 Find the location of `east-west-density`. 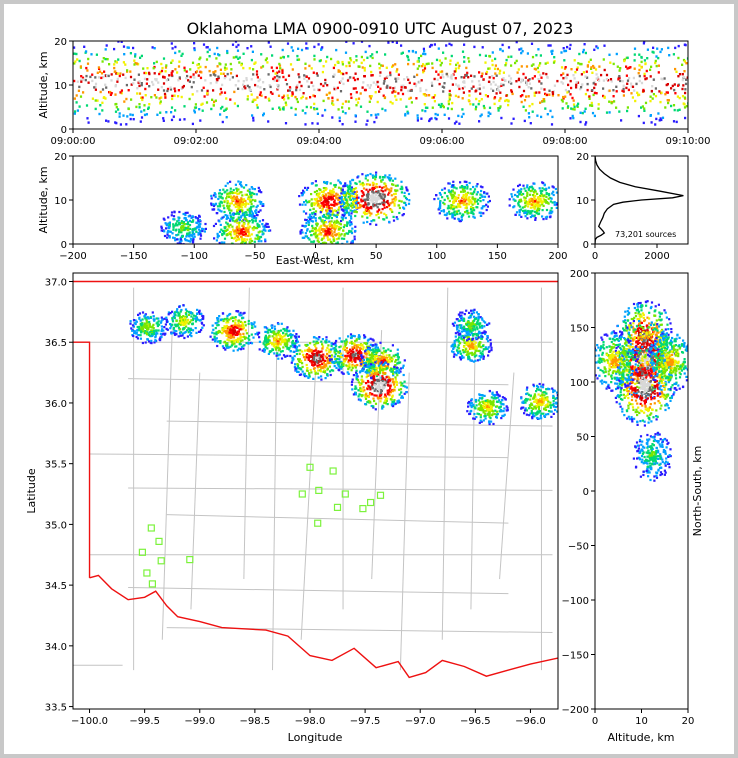

east-west-density is located at coordinates (359, 209).